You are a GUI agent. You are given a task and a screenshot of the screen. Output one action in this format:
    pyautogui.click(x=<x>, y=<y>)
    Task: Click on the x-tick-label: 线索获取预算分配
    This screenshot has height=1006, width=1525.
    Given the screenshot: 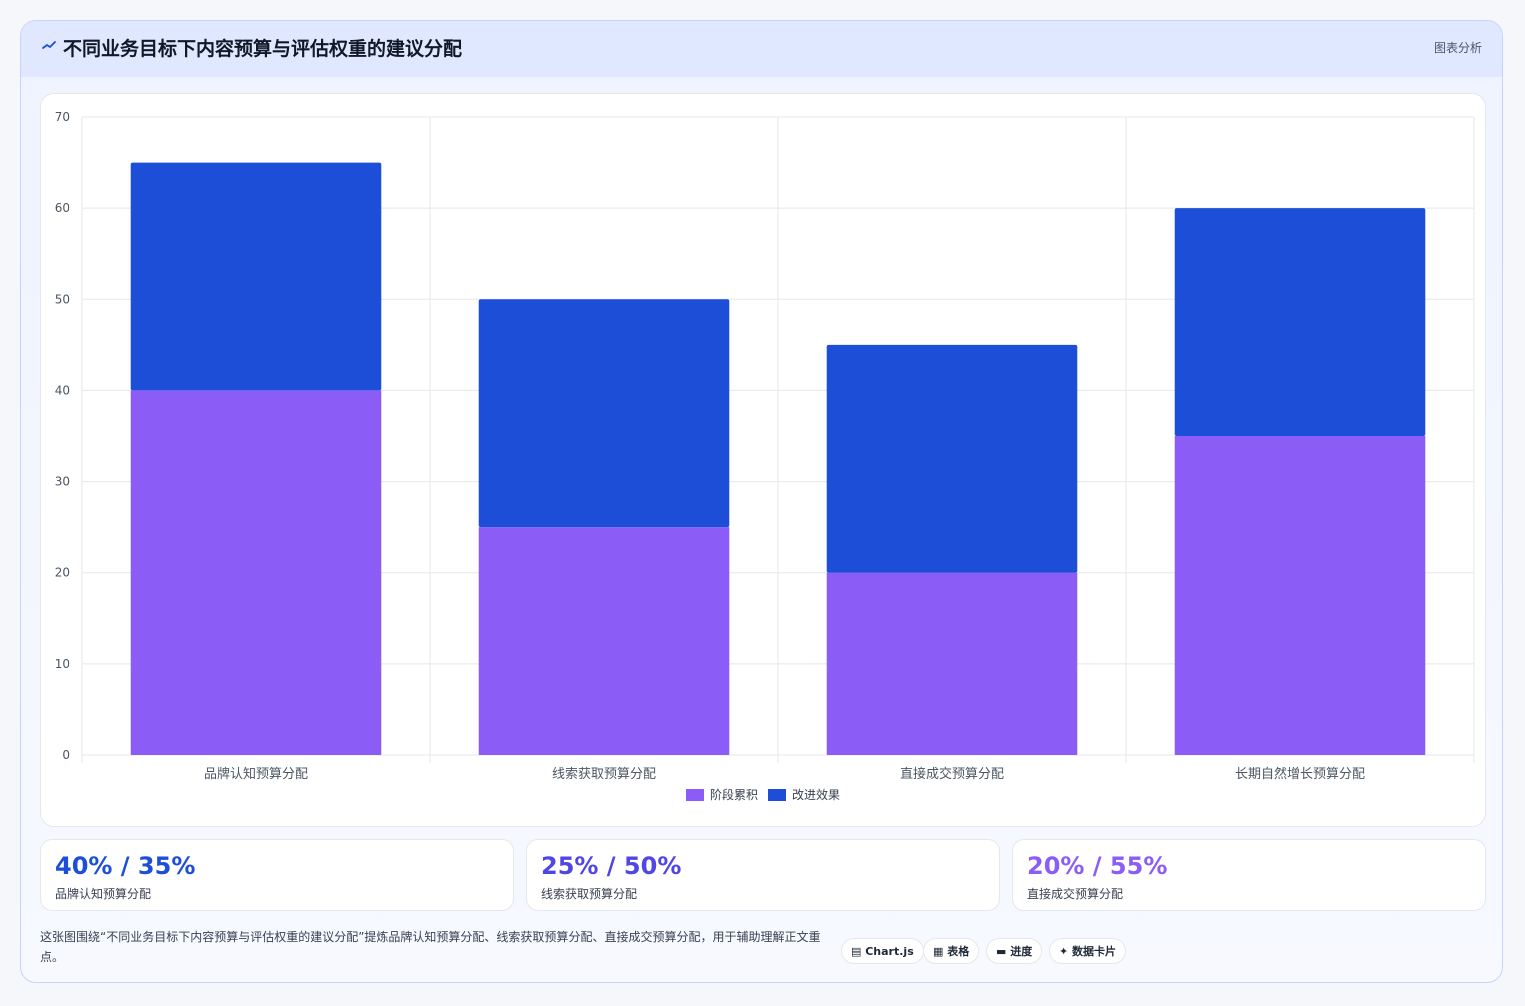 What is the action you would take?
    pyautogui.click(x=604, y=774)
    